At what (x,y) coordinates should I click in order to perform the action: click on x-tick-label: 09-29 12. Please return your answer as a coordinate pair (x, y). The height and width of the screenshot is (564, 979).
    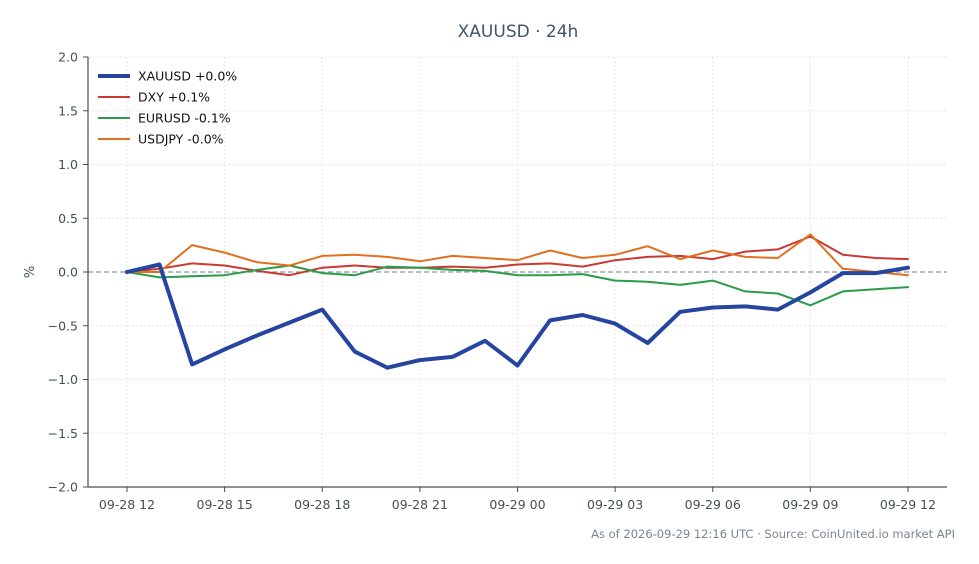
    Looking at the image, I should click on (908, 504).